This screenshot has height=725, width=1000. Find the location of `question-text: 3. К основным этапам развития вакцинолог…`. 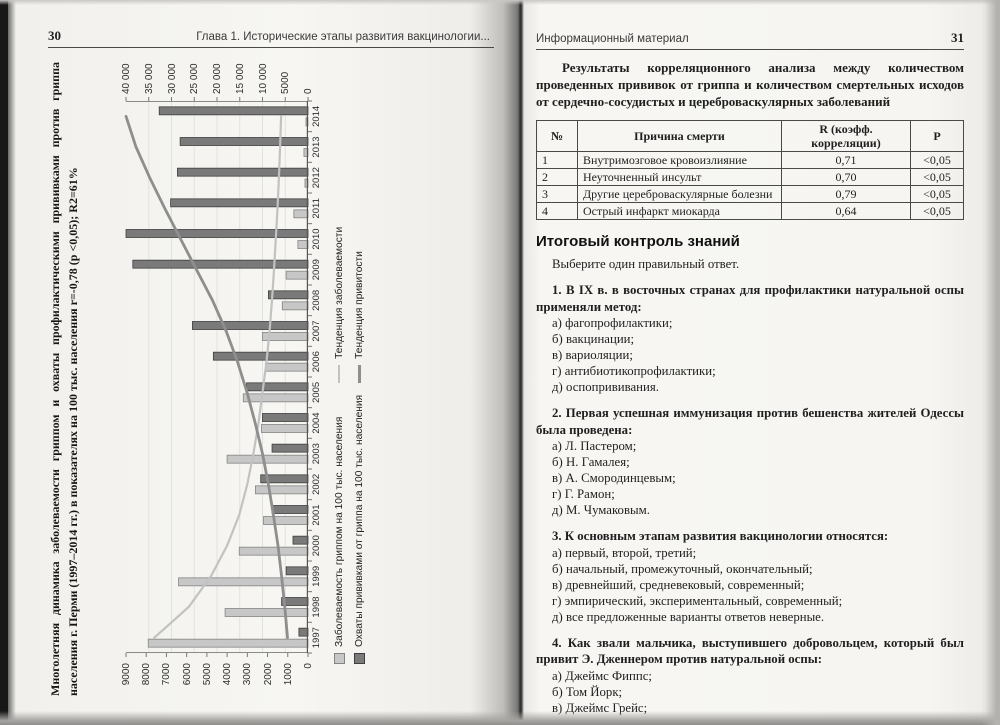

question-text: 3. К основным этапам развития вакцинолог… is located at coordinates (720, 536).